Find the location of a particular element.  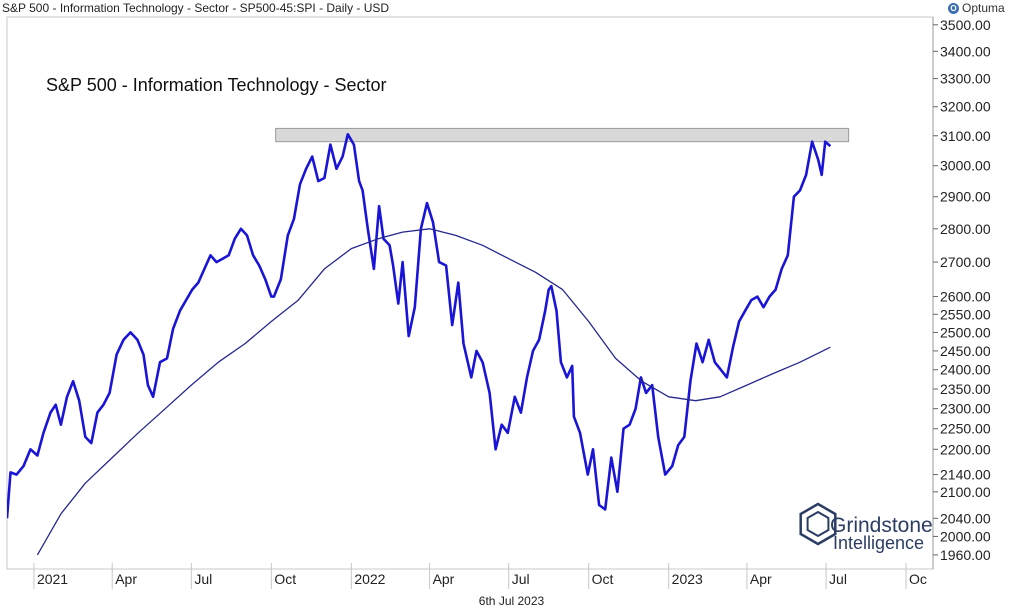

optuma-brand: O Optuma is located at coordinates (976, 8).